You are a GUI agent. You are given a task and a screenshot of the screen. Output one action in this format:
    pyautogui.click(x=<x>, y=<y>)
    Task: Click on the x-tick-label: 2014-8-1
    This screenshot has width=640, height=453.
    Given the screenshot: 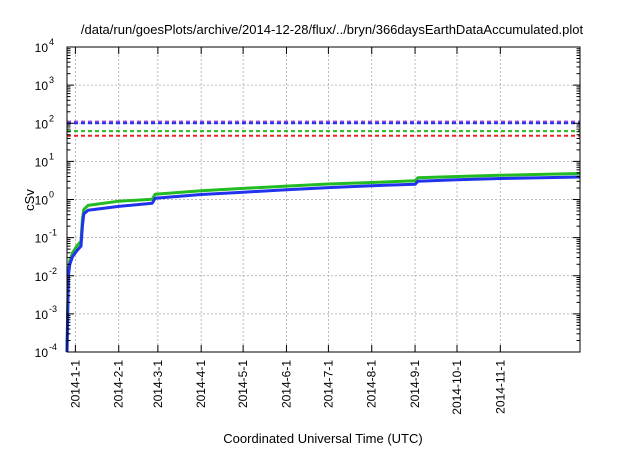 What is the action you would take?
    pyautogui.click(x=372, y=384)
    